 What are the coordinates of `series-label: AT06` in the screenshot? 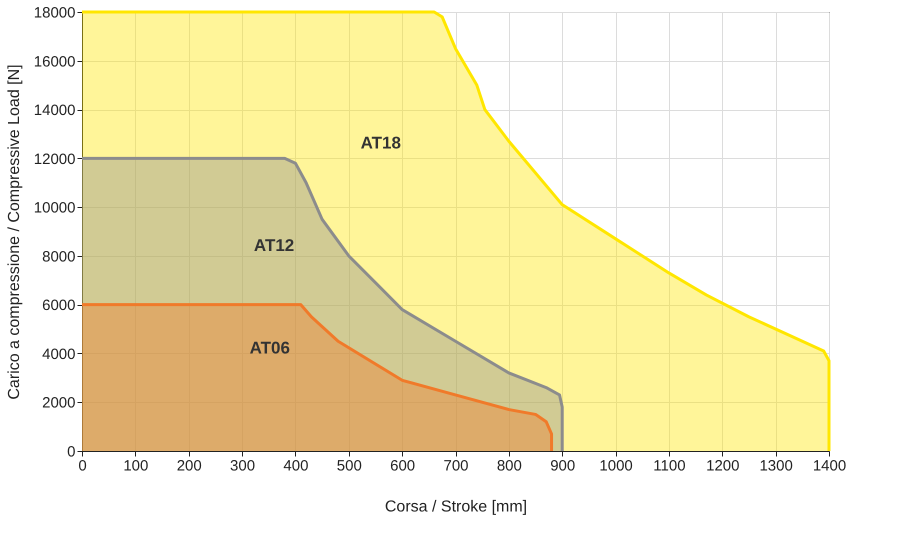 It's located at (270, 348).